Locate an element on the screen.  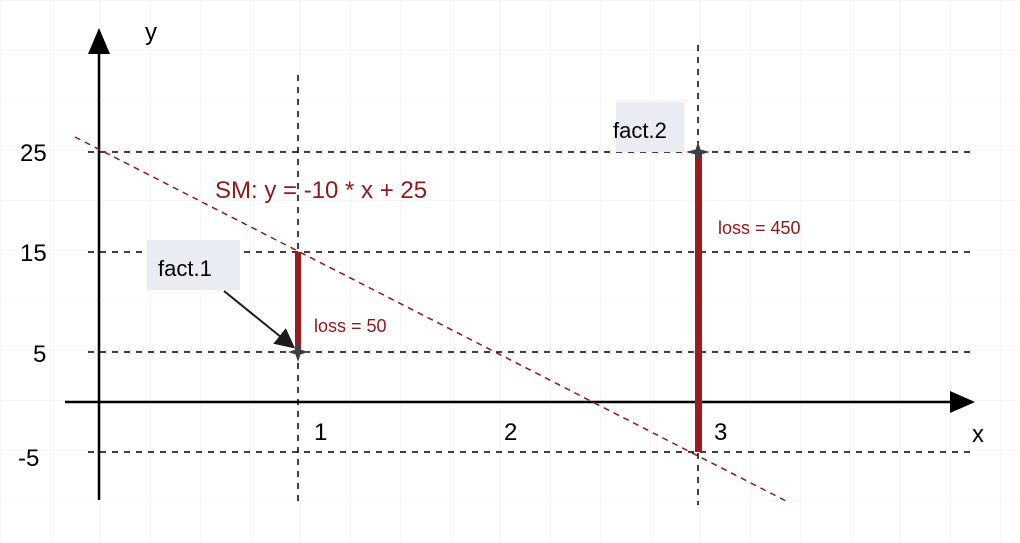
y-tick-label: 5 is located at coordinates (39, 354).